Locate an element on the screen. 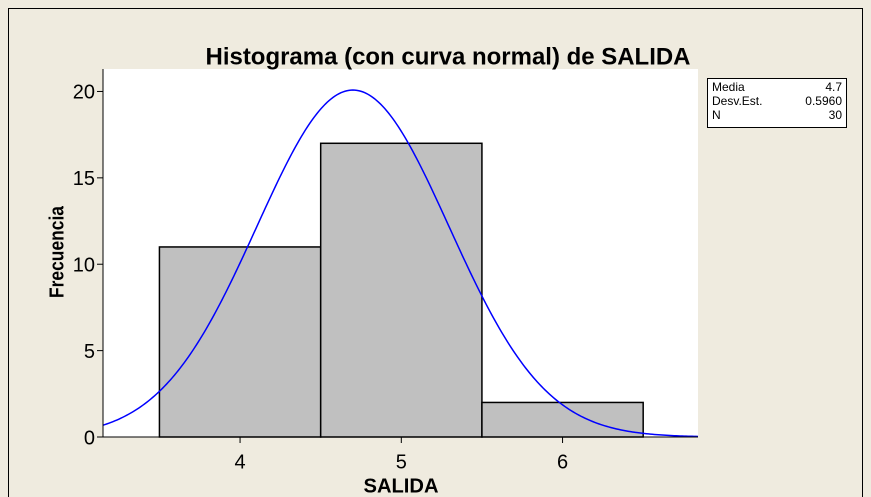 This screenshot has width=871, height=497. y-tick-label: 0 is located at coordinates (89, 438).